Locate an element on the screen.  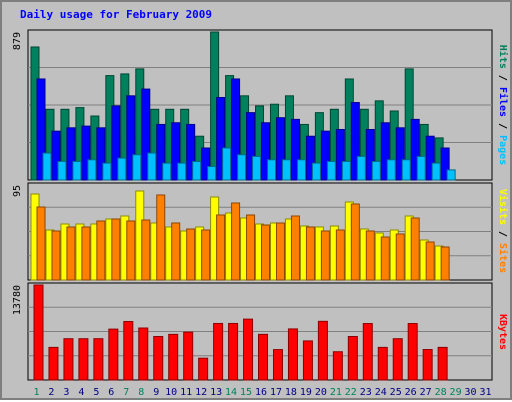
ymax-label-visits-sites: 95 is located at coordinates (17, 191).